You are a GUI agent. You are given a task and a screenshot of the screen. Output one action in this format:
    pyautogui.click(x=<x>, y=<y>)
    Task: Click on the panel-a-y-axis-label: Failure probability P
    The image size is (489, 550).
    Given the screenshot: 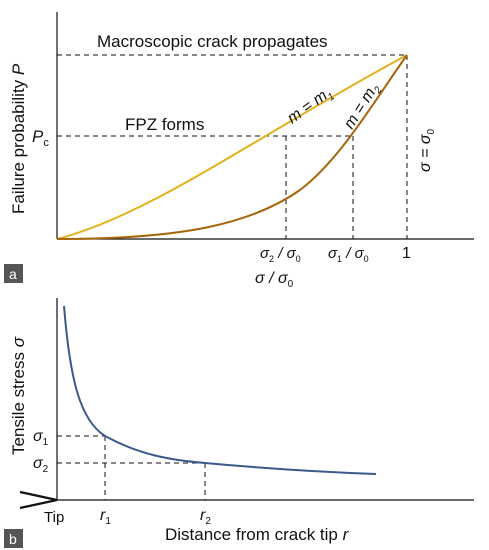 What is the action you would take?
    pyautogui.click(x=18, y=138)
    